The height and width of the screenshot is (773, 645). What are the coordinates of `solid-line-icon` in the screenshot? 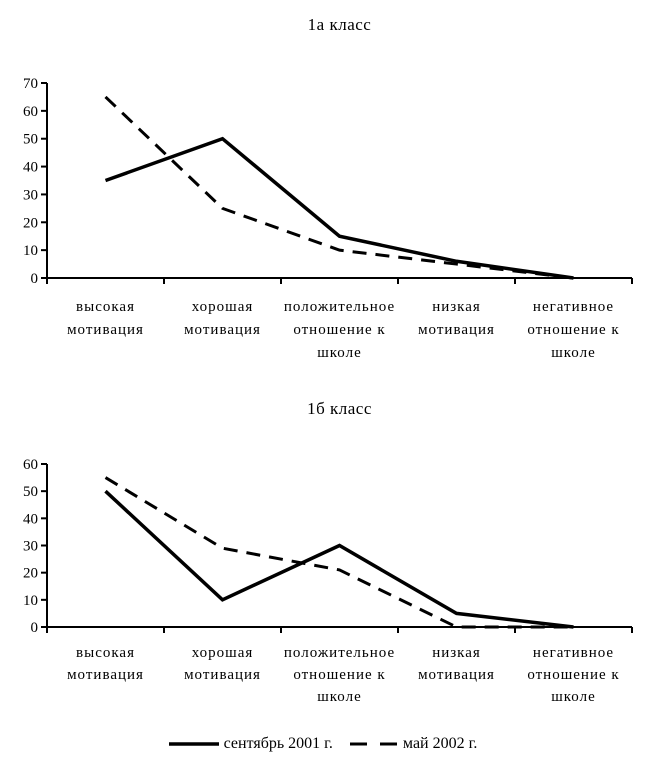 It's located at (193, 744).